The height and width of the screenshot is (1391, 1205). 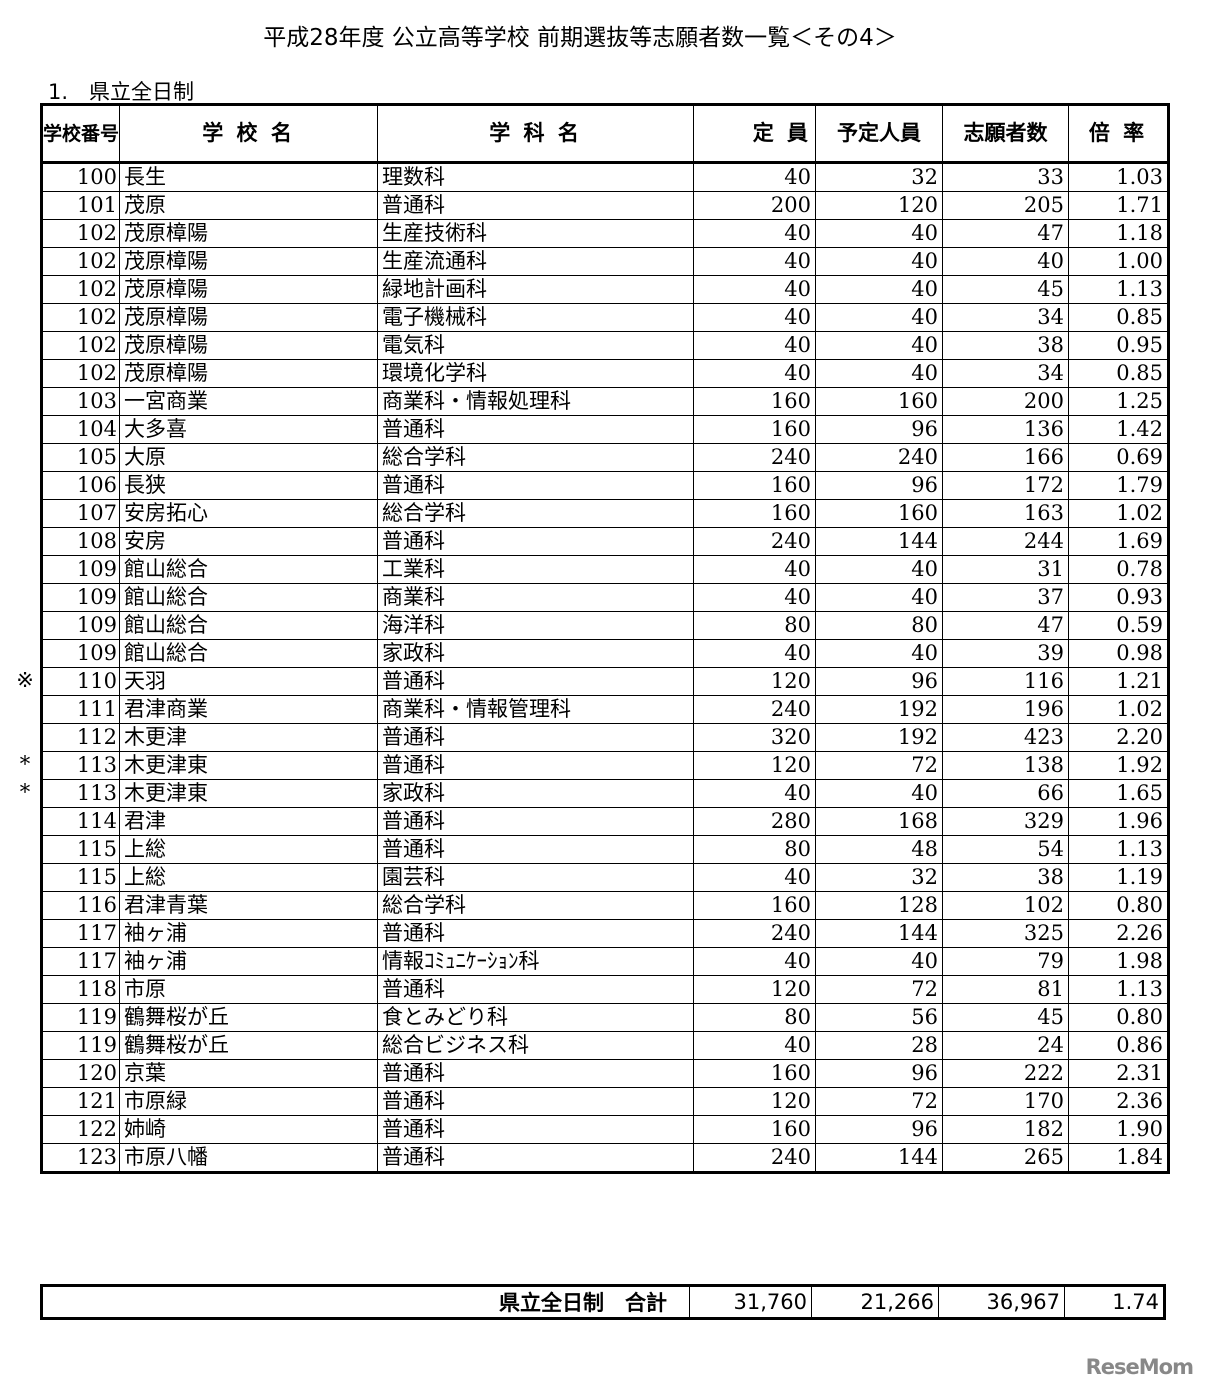 I want to click on cell-school-name: 姉崎, so click(x=249, y=1129).